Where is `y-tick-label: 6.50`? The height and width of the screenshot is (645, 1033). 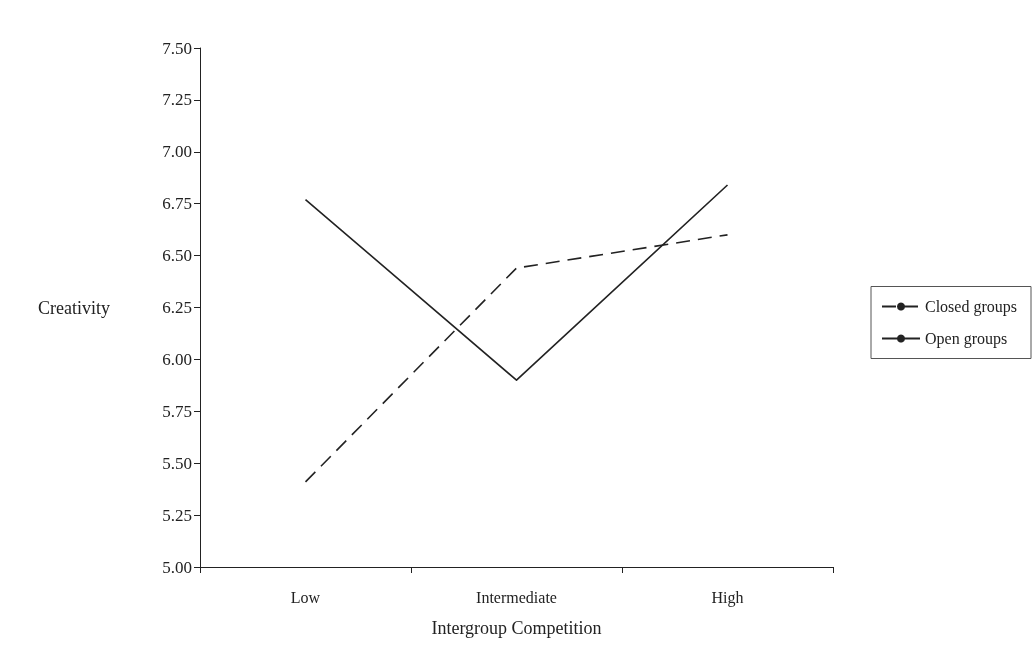
y-tick-label: 6.50 is located at coordinates (177, 256).